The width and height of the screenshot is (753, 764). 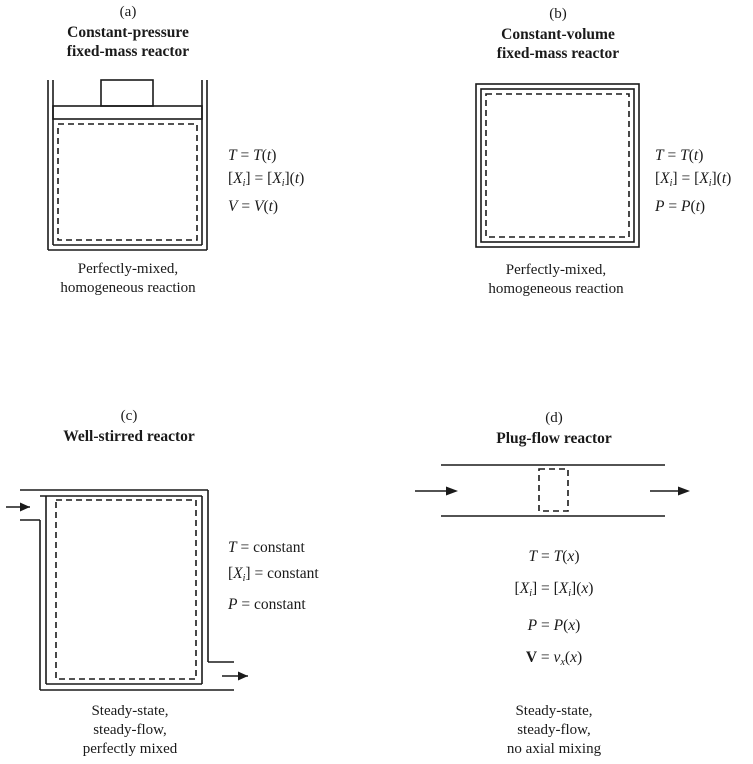 I want to click on panel-c-outlet-arrowhead, so click(x=243, y=676).